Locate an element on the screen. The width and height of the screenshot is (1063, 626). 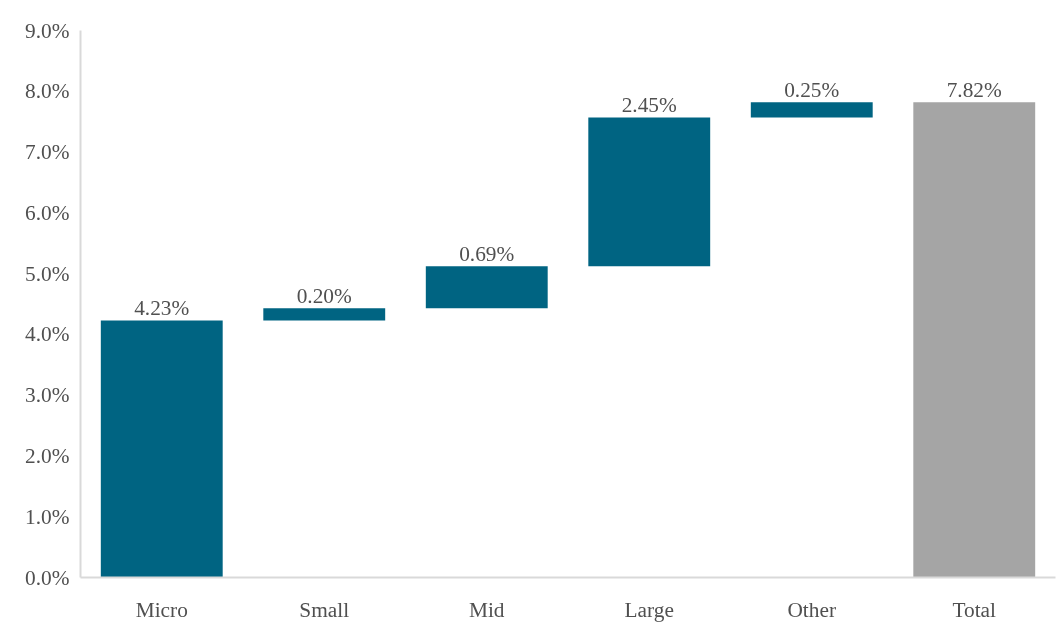
x-tick-label: Mid is located at coordinates (486, 609).